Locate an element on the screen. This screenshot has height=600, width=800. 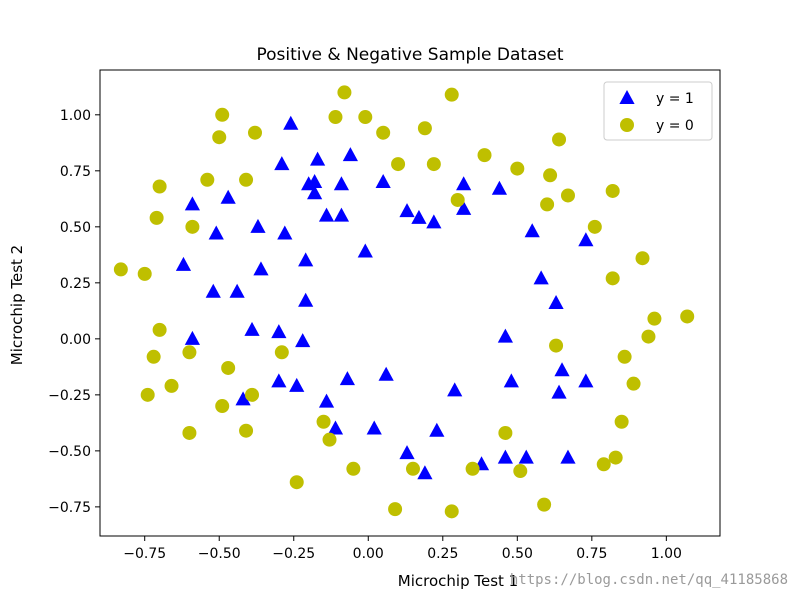
y-tick-label: −0.25 is located at coordinates (69, 396).